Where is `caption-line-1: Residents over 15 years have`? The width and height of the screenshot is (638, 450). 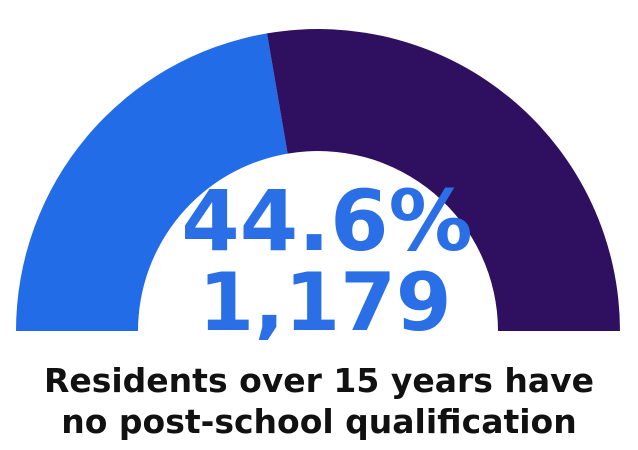
caption-line-1: Residents over 15 years have is located at coordinates (319, 380).